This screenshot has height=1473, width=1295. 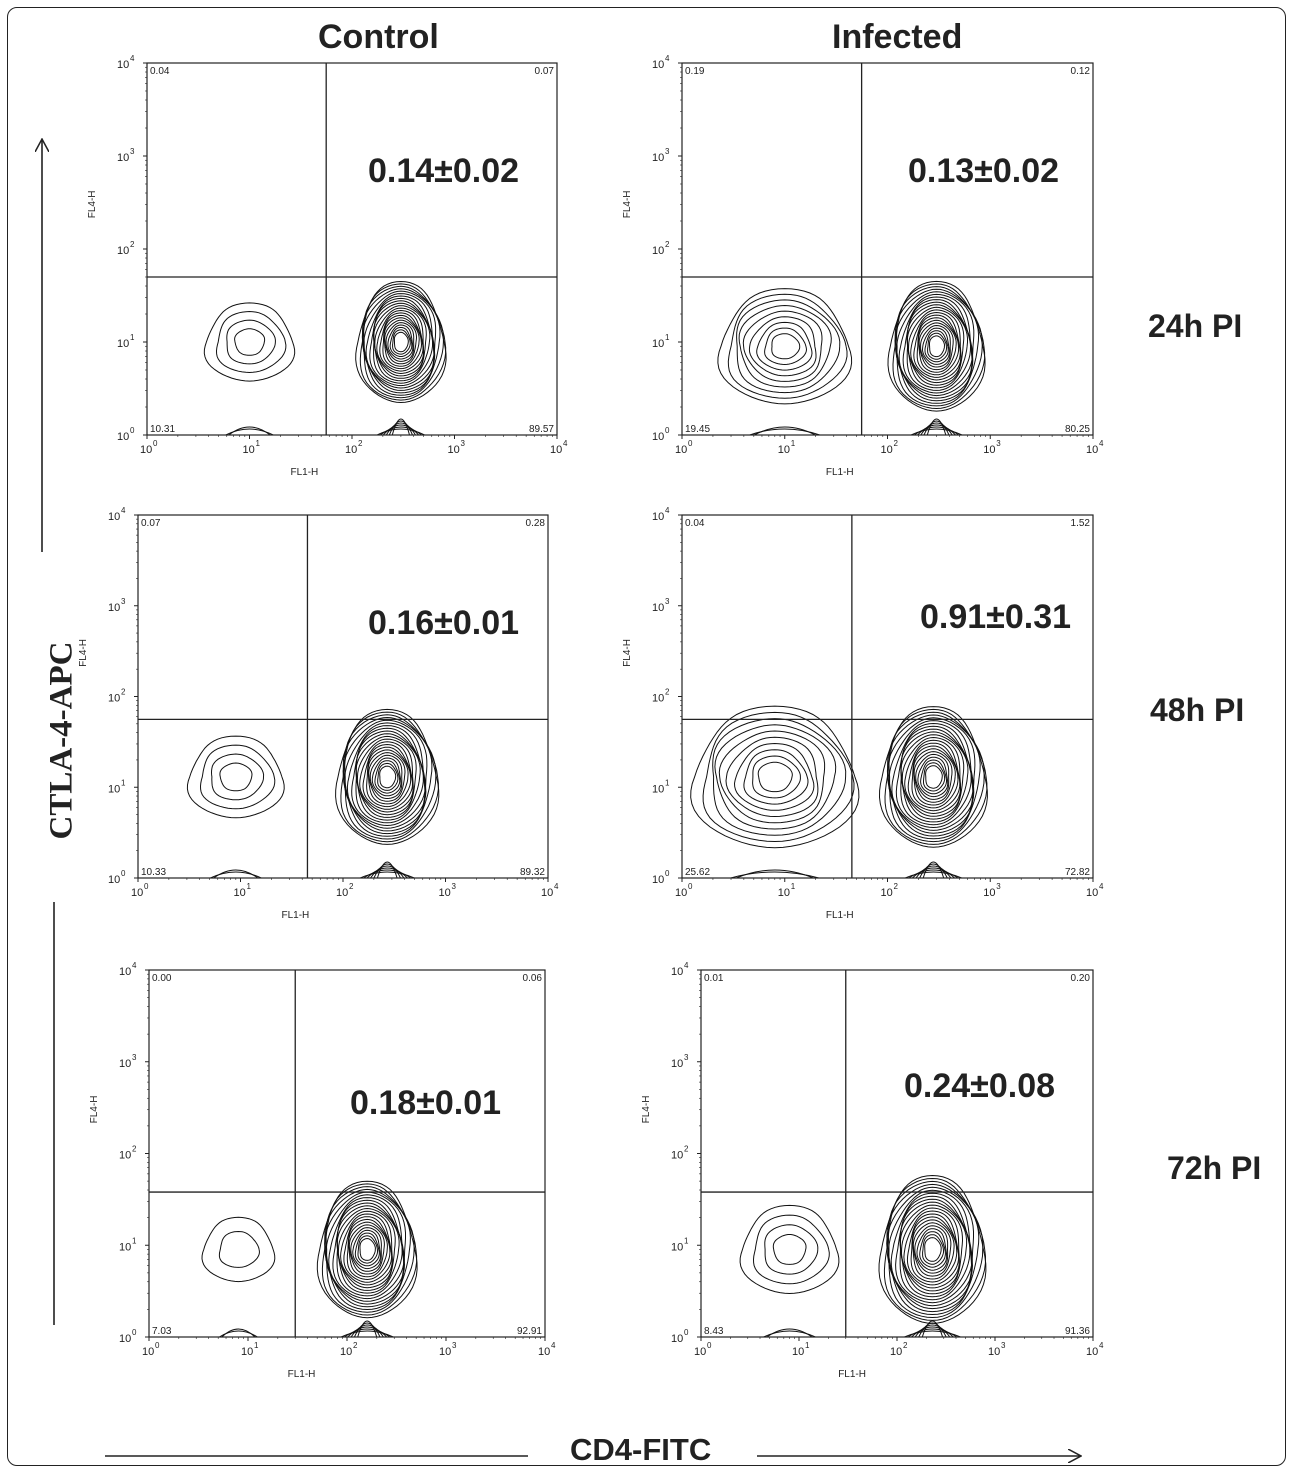 What do you see at coordinates (132, 430) in the screenshot?
I see `y-tick-exponent: 0` at bounding box center [132, 430].